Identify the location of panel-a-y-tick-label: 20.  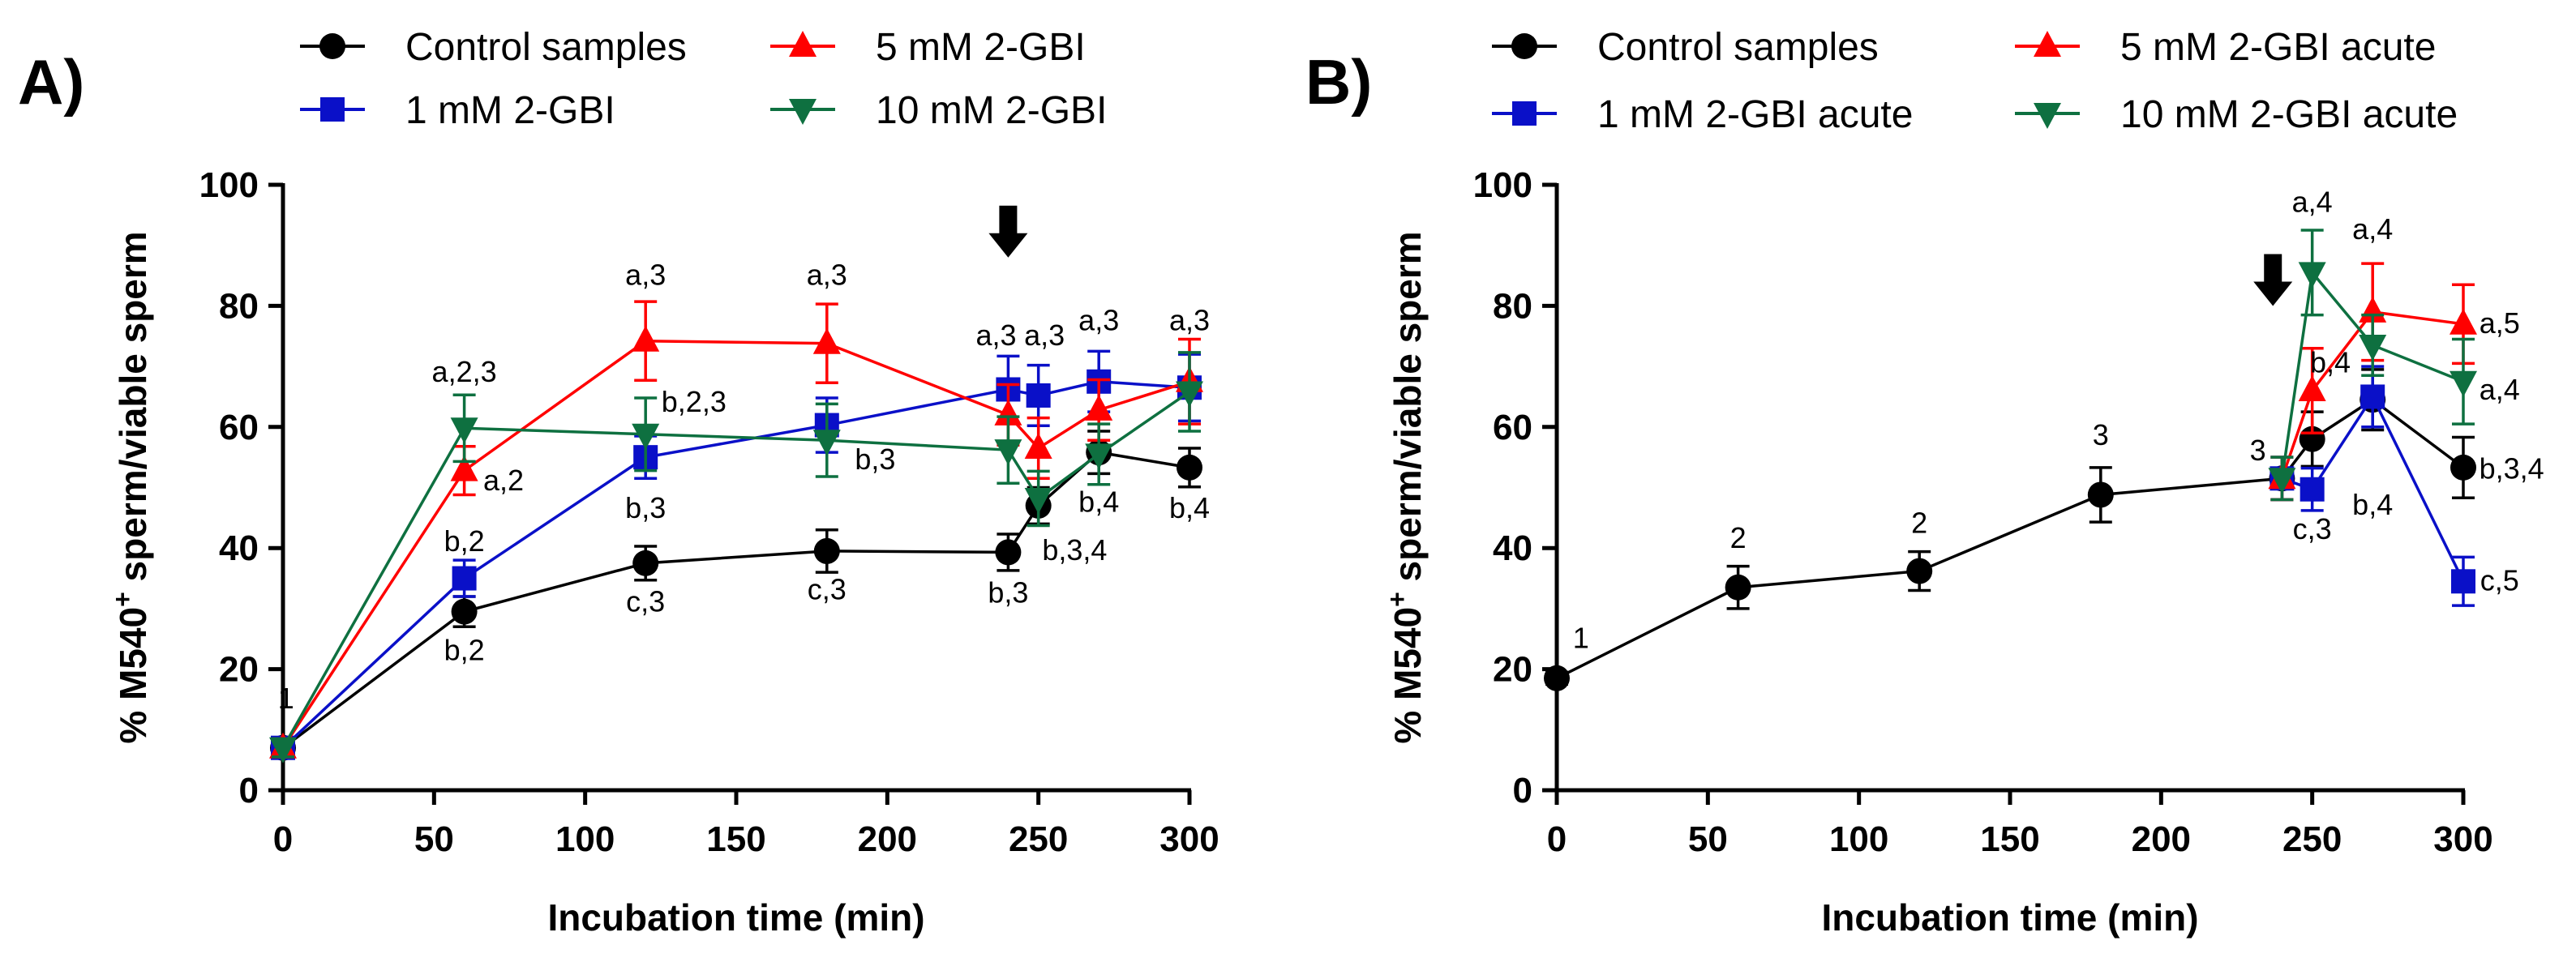
(239, 670).